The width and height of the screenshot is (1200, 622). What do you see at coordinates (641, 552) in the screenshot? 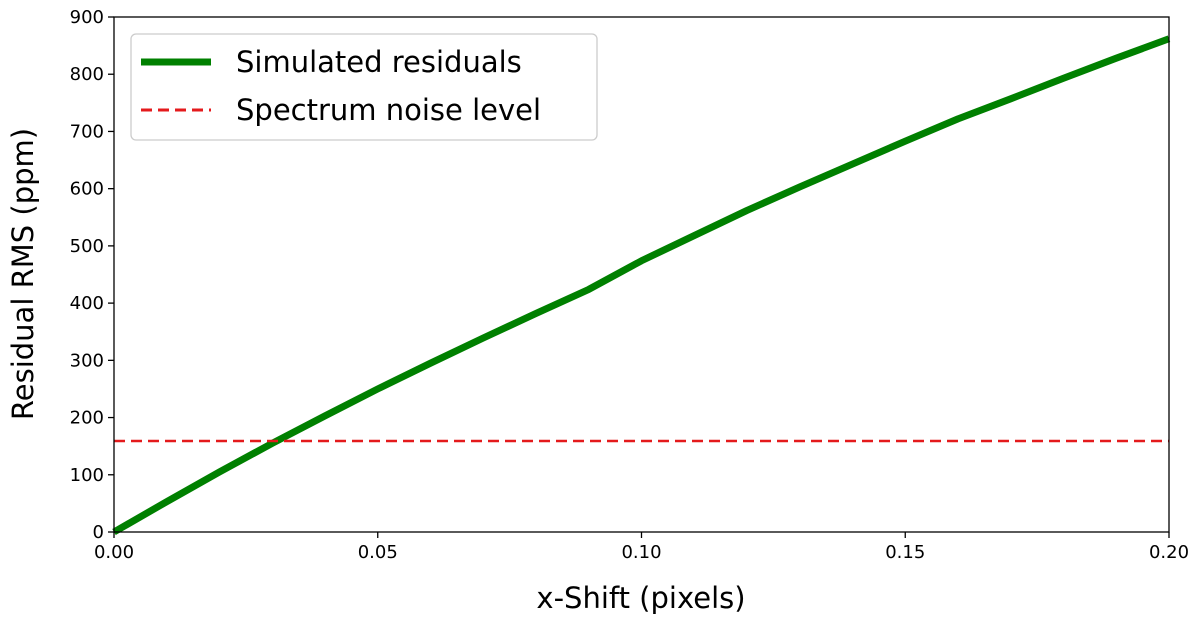
I see `x-tick-label: 0.10` at bounding box center [641, 552].